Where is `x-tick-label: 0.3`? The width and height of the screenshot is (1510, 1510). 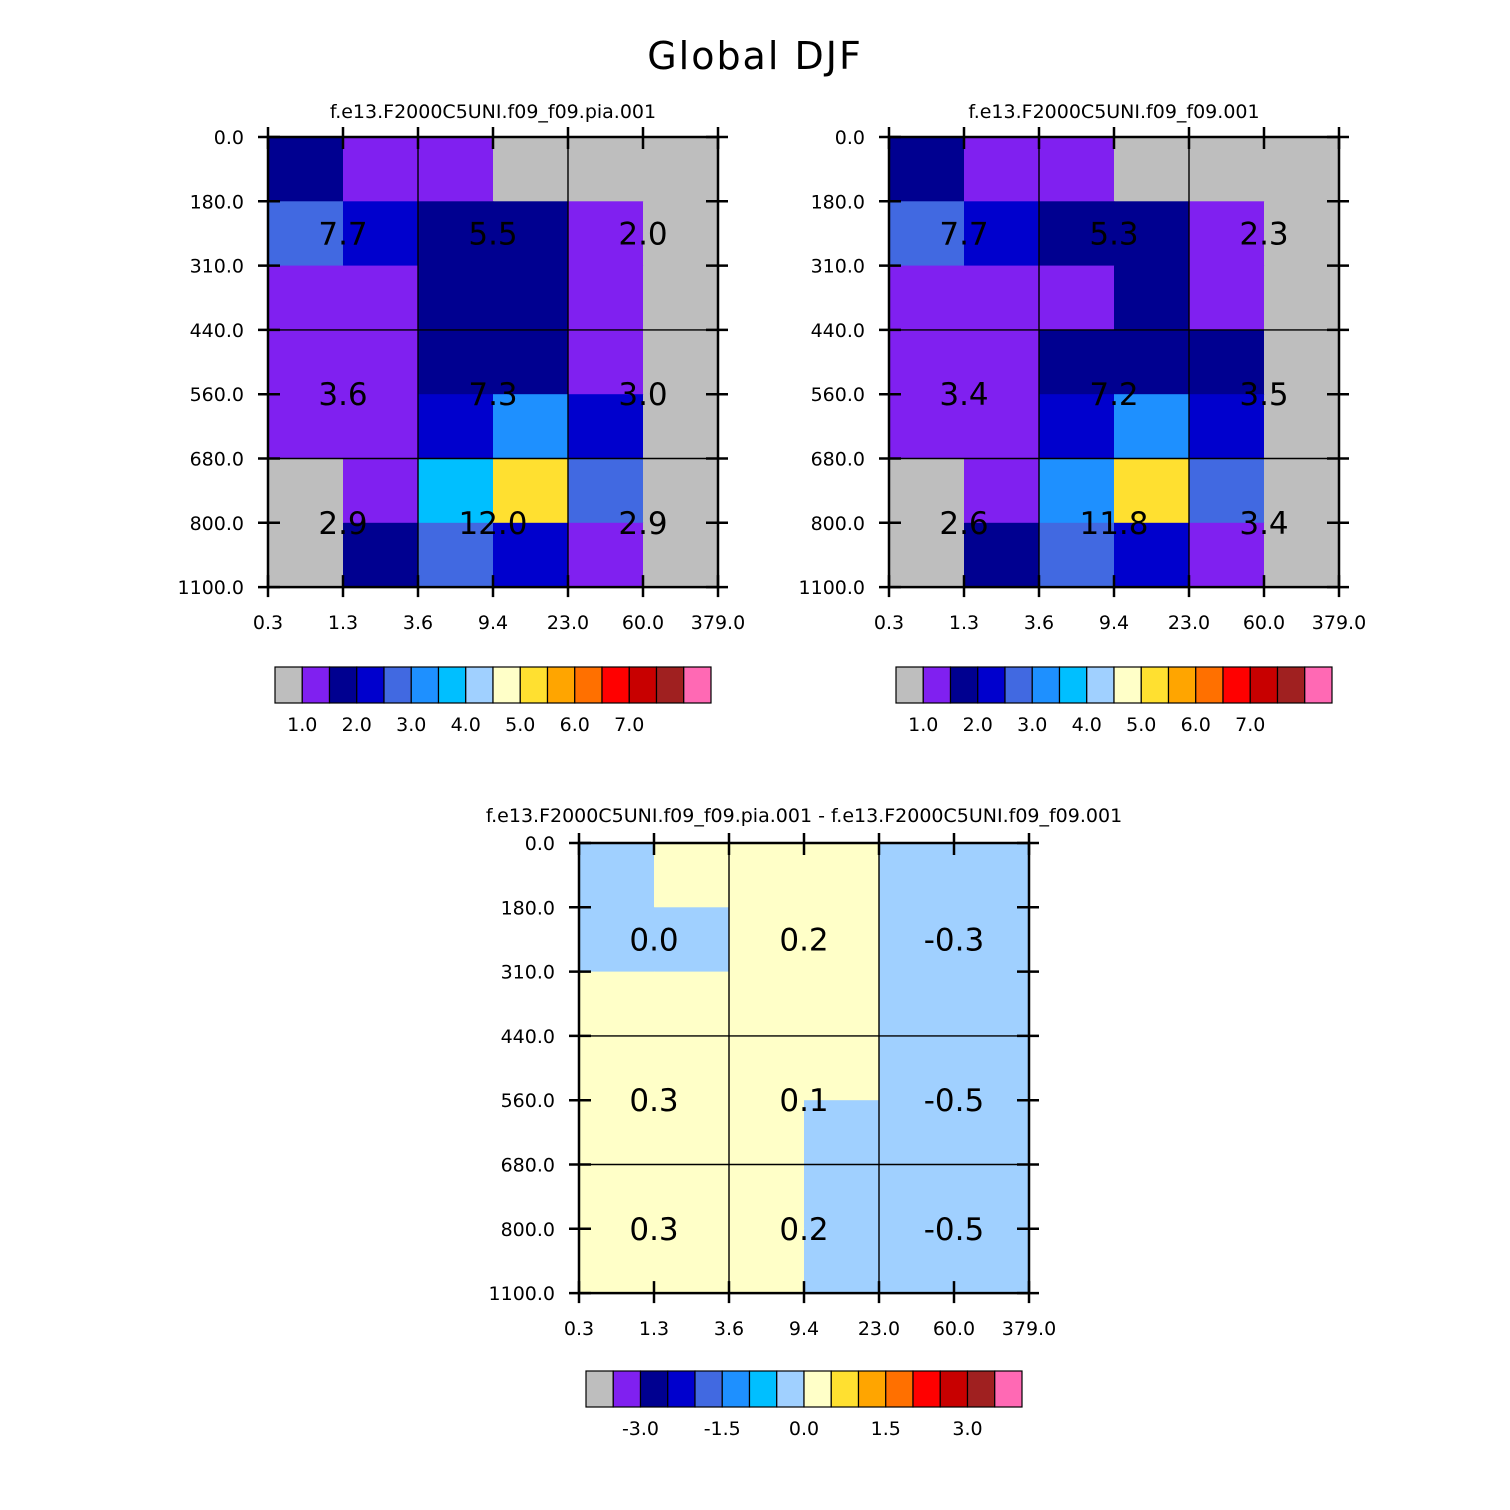 x-tick-label: 0.3 is located at coordinates (579, 1329).